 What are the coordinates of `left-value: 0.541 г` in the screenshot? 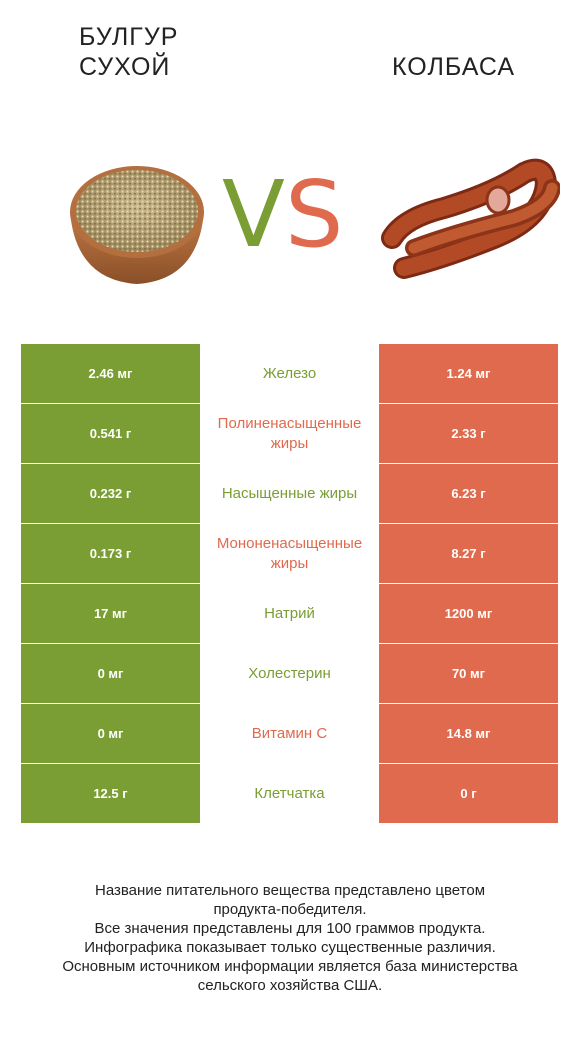 It's located at (110, 433).